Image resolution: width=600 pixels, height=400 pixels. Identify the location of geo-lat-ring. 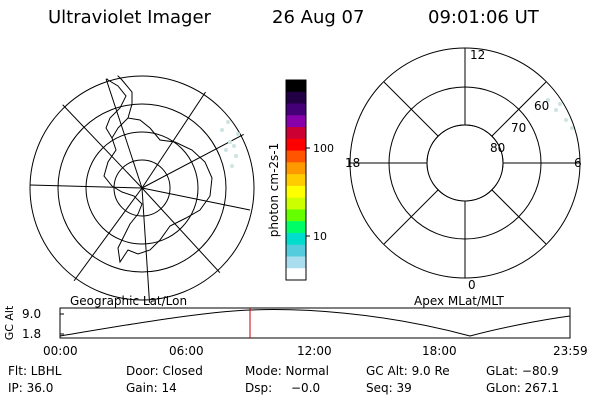
(142, 188).